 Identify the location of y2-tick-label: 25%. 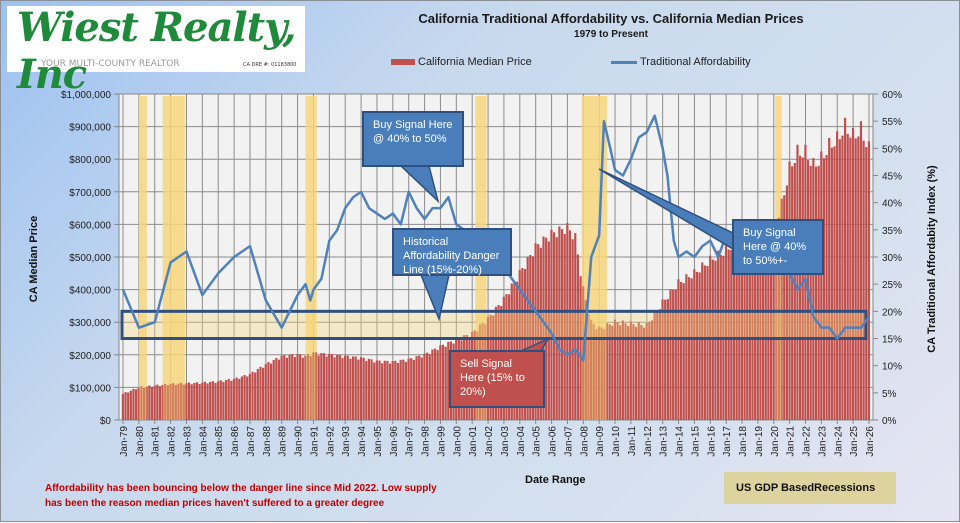
(892, 285).